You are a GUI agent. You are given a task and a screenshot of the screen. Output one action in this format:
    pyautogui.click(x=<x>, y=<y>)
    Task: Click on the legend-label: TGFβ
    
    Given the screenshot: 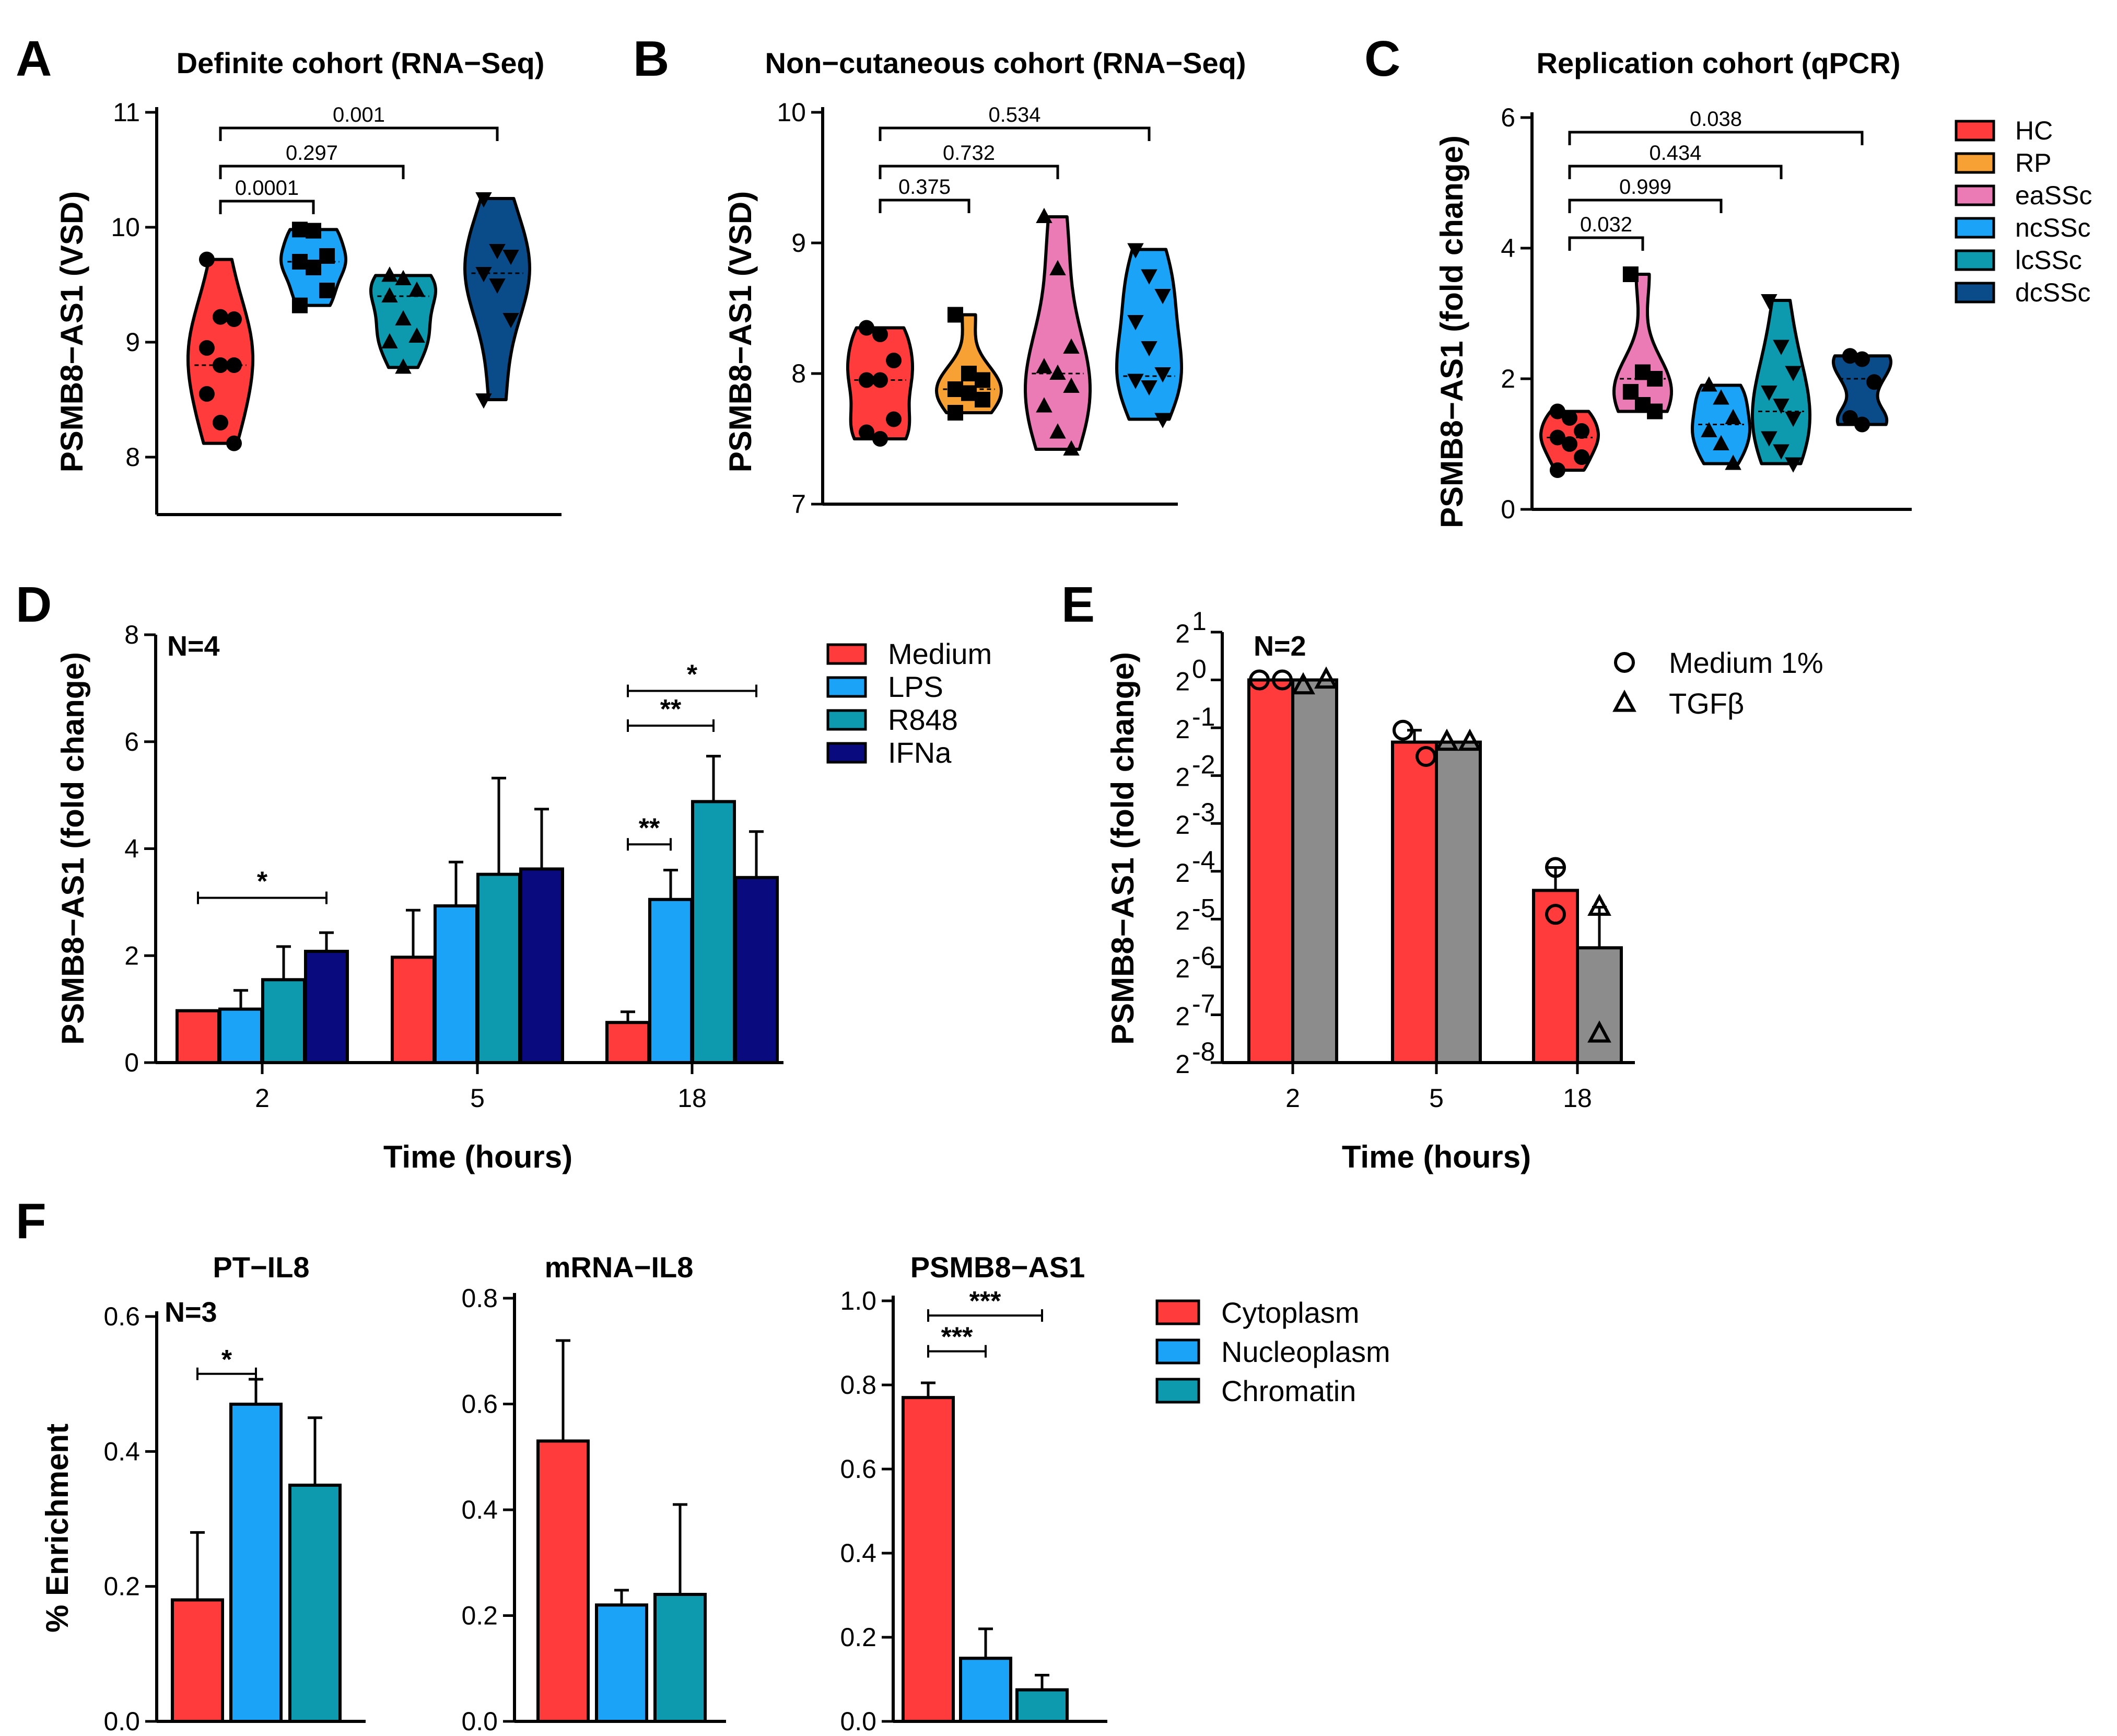 What is the action you would take?
    pyautogui.click(x=1706, y=703)
    